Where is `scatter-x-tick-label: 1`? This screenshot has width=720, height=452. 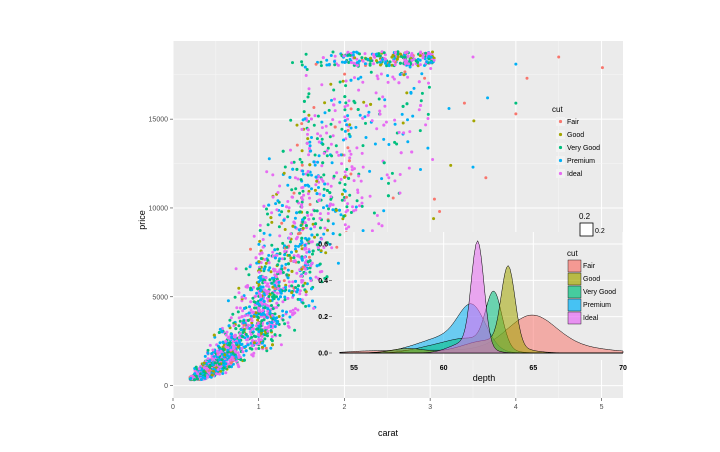 scatter-x-tick-label: 1 is located at coordinates (259, 407).